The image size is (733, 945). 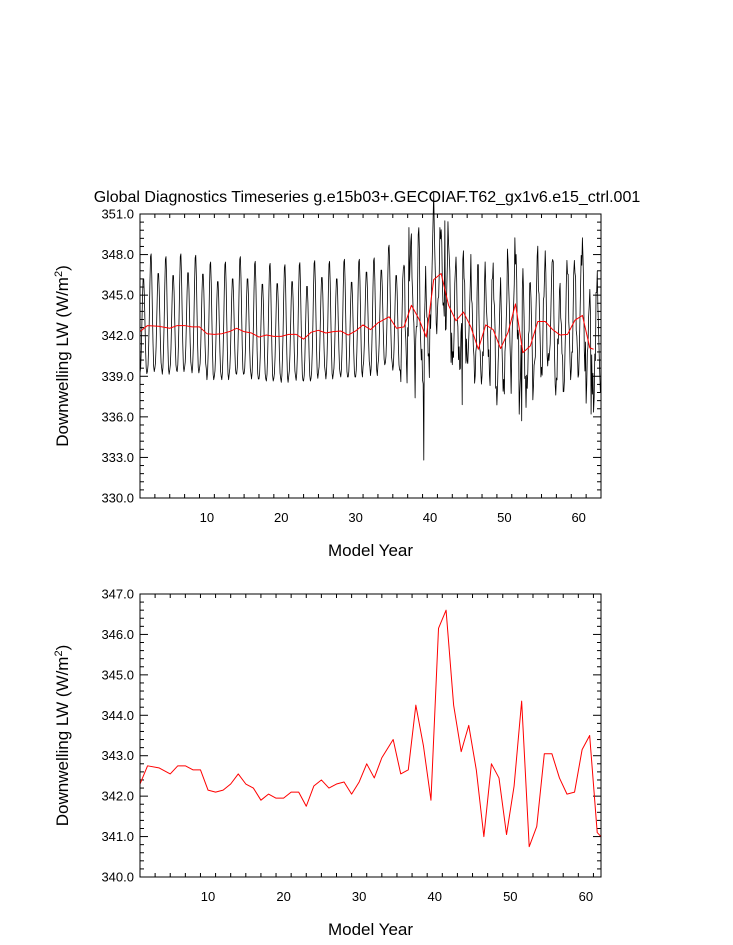 What do you see at coordinates (117, 356) in the screenshot?
I see `top-y-tick-labels: 330.0 333.0 336.0 339.0 342.0 345.0 348.0 351.0` at bounding box center [117, 356].